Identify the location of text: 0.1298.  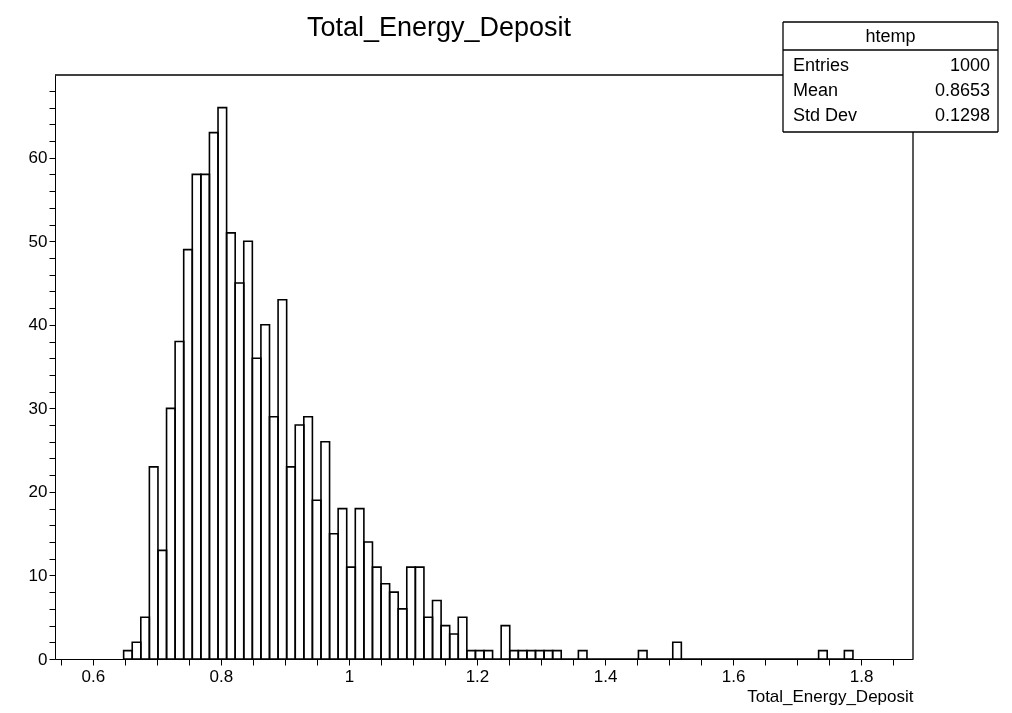
(962, 115).